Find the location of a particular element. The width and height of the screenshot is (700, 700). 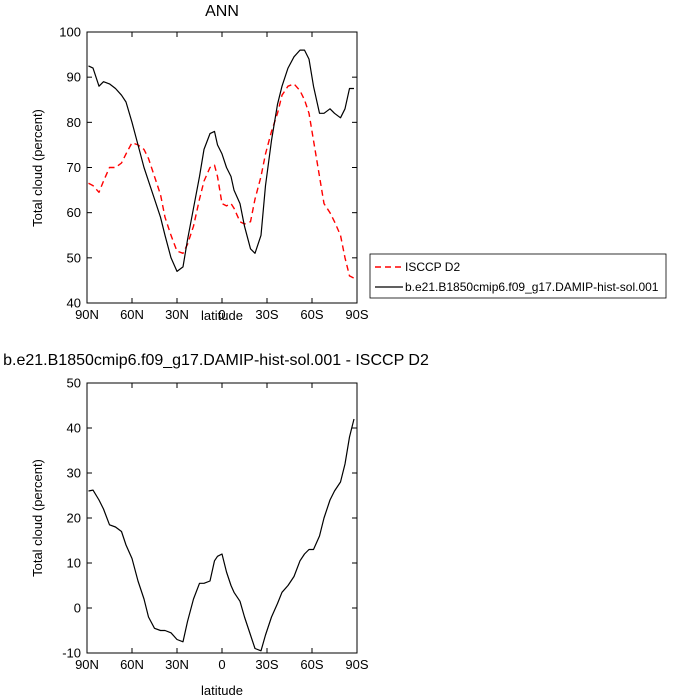

bottom-xtick-label: 30S is located at coordinates (266, 664).